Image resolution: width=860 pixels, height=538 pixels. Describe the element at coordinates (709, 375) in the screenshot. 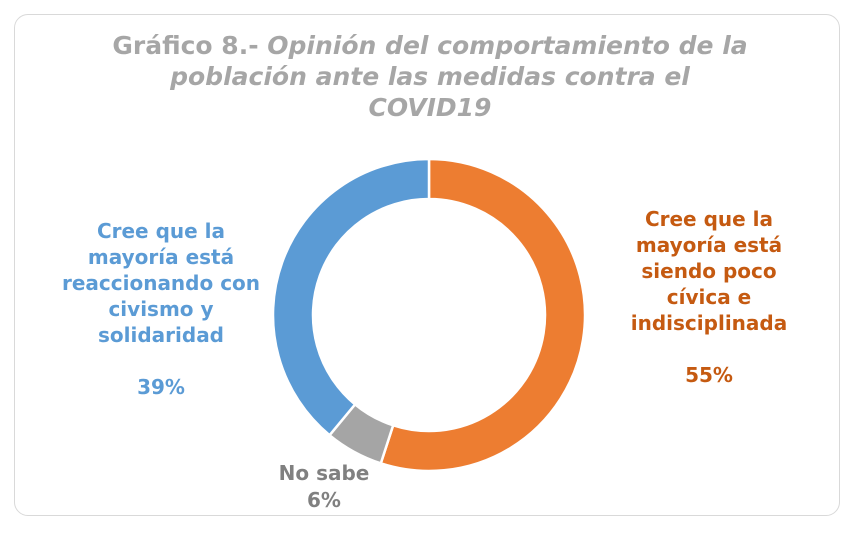

I see `label-indisciplinada-percent: 55%` at that location.